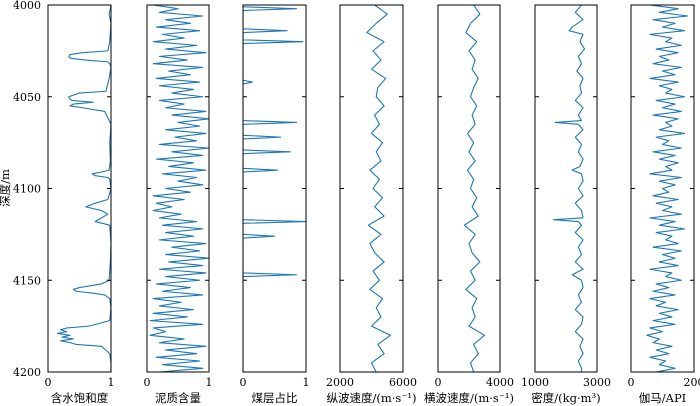  What do you see at coordinates (275, 398) in the screenshot?
I see `x-axis-title-coal: 煤层占比` at bounding box center [275, 398].